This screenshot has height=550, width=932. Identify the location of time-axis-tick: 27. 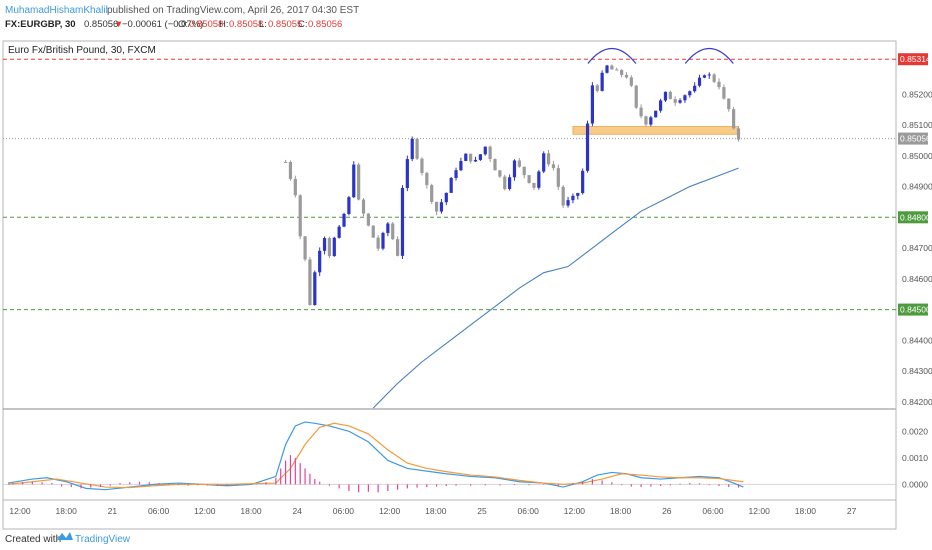
(852, 511).